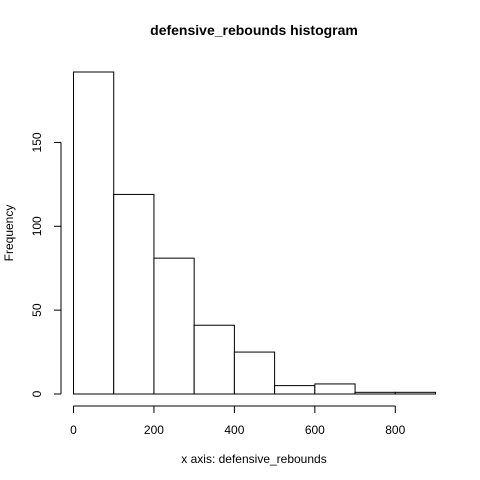 This screenshot has height=480, width=480. What do you see at coordinates (234, 430) in the screenshot?
I see `x-tick-label: 400` at bounding box center [234, 430].